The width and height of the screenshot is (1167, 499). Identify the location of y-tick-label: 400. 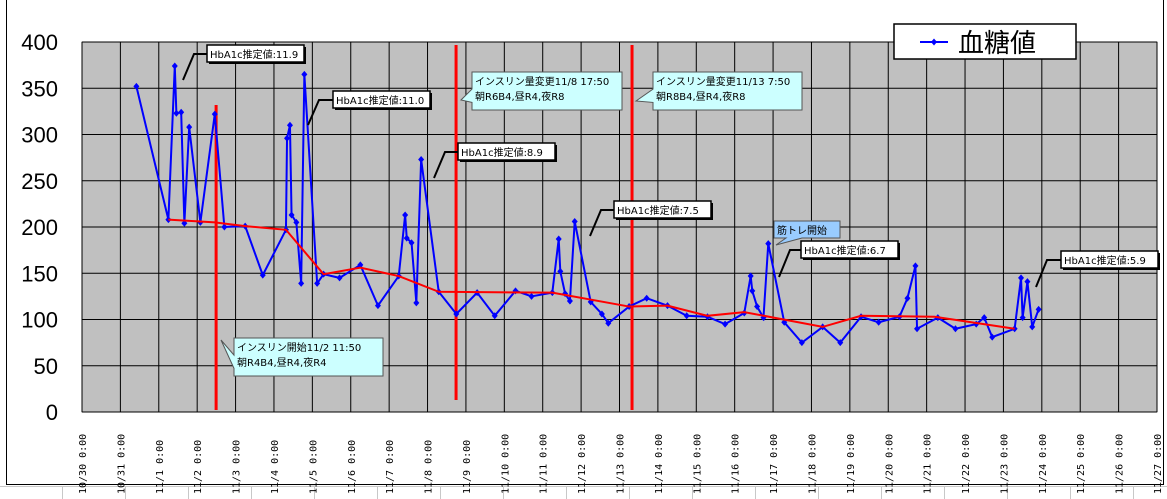
(39, 42).